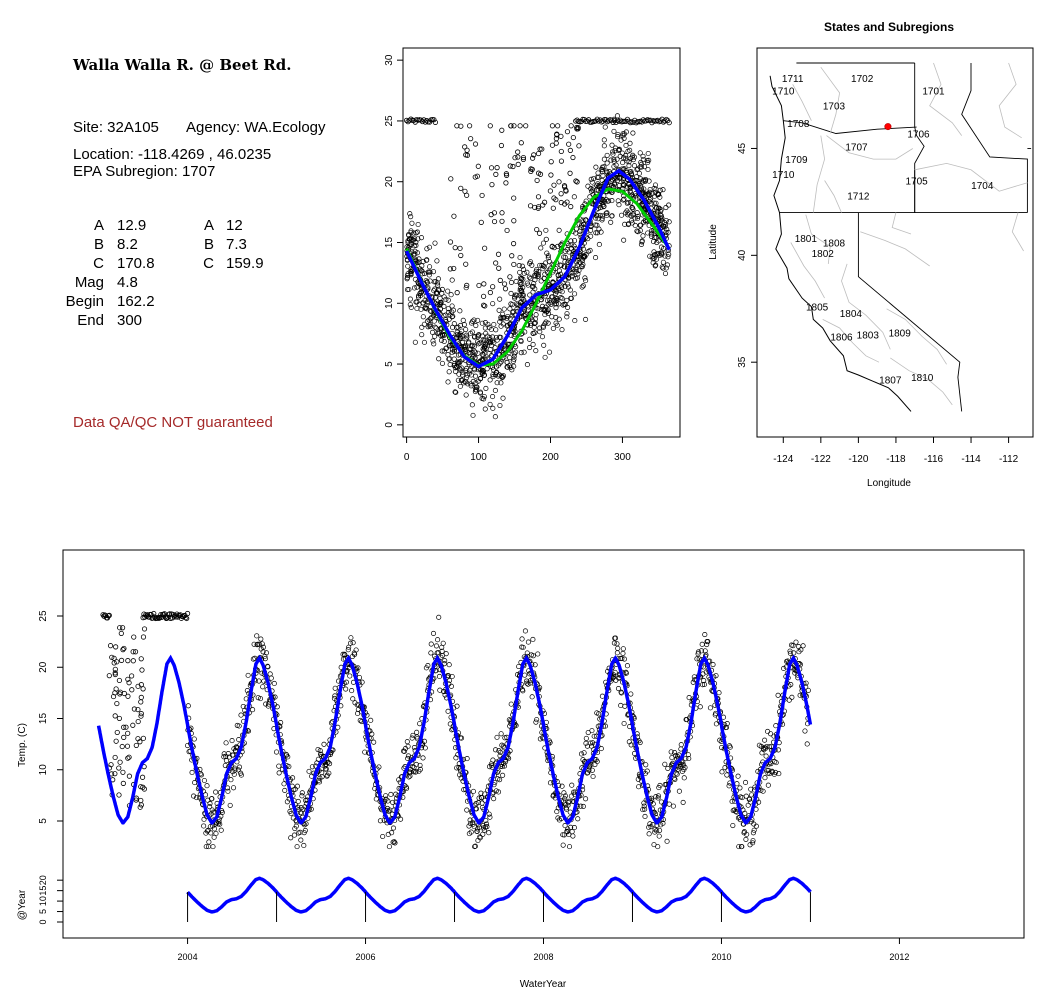 The height and width of the screenshot is (1001, 1038). Describe the element at coordinates (783, 459) in the screenshot. I see `x-tick-label: -124` at that location.